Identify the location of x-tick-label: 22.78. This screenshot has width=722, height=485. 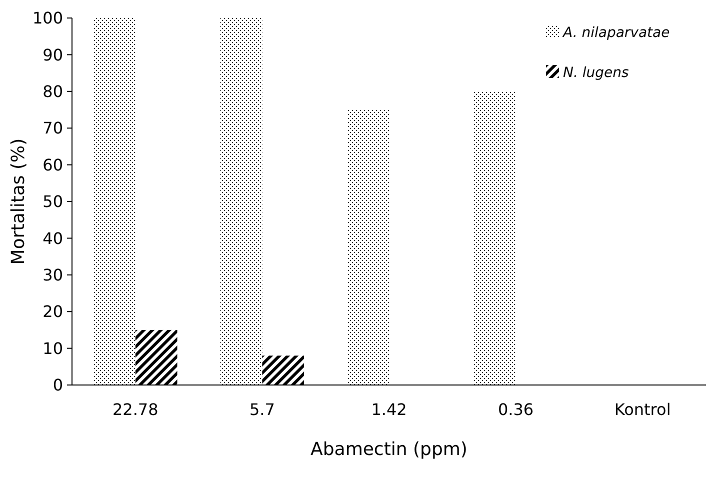
(135, 409).